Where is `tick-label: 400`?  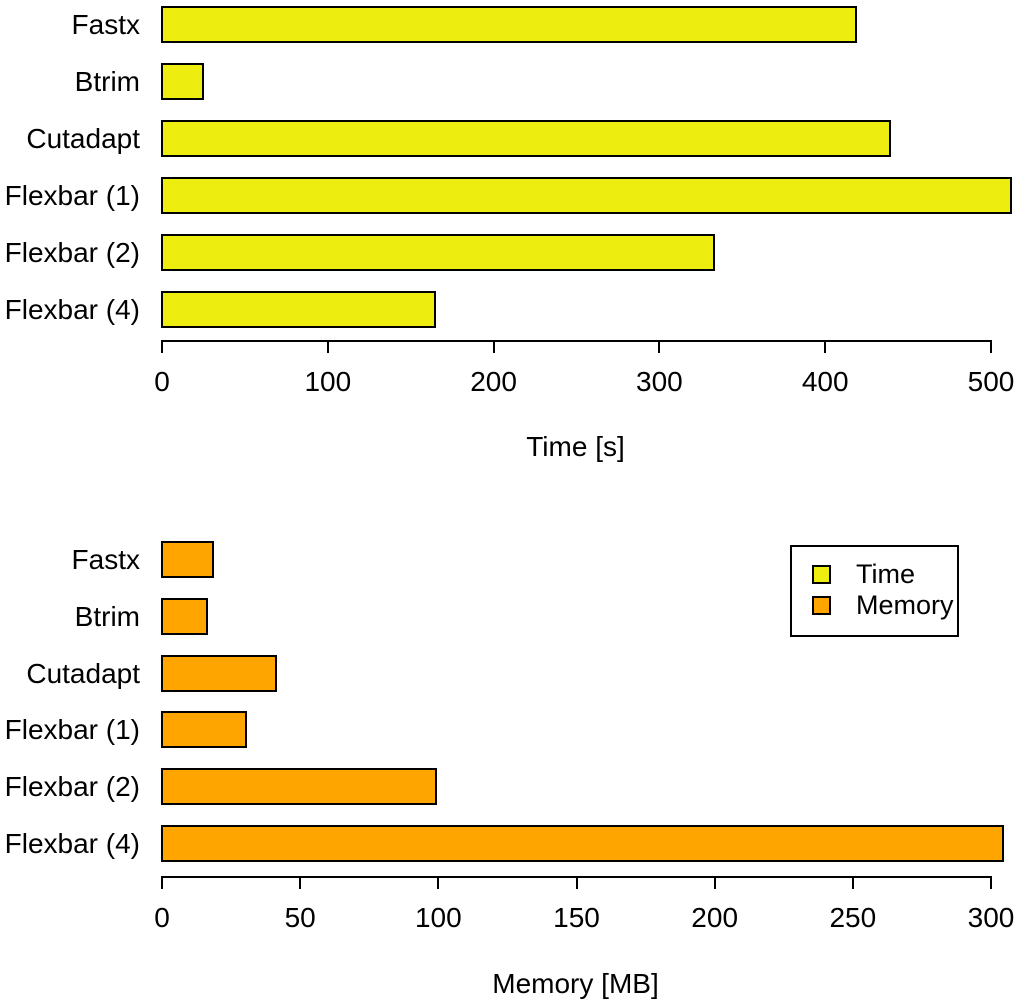
tick-label: 400 is located at coordinates (825, 381).